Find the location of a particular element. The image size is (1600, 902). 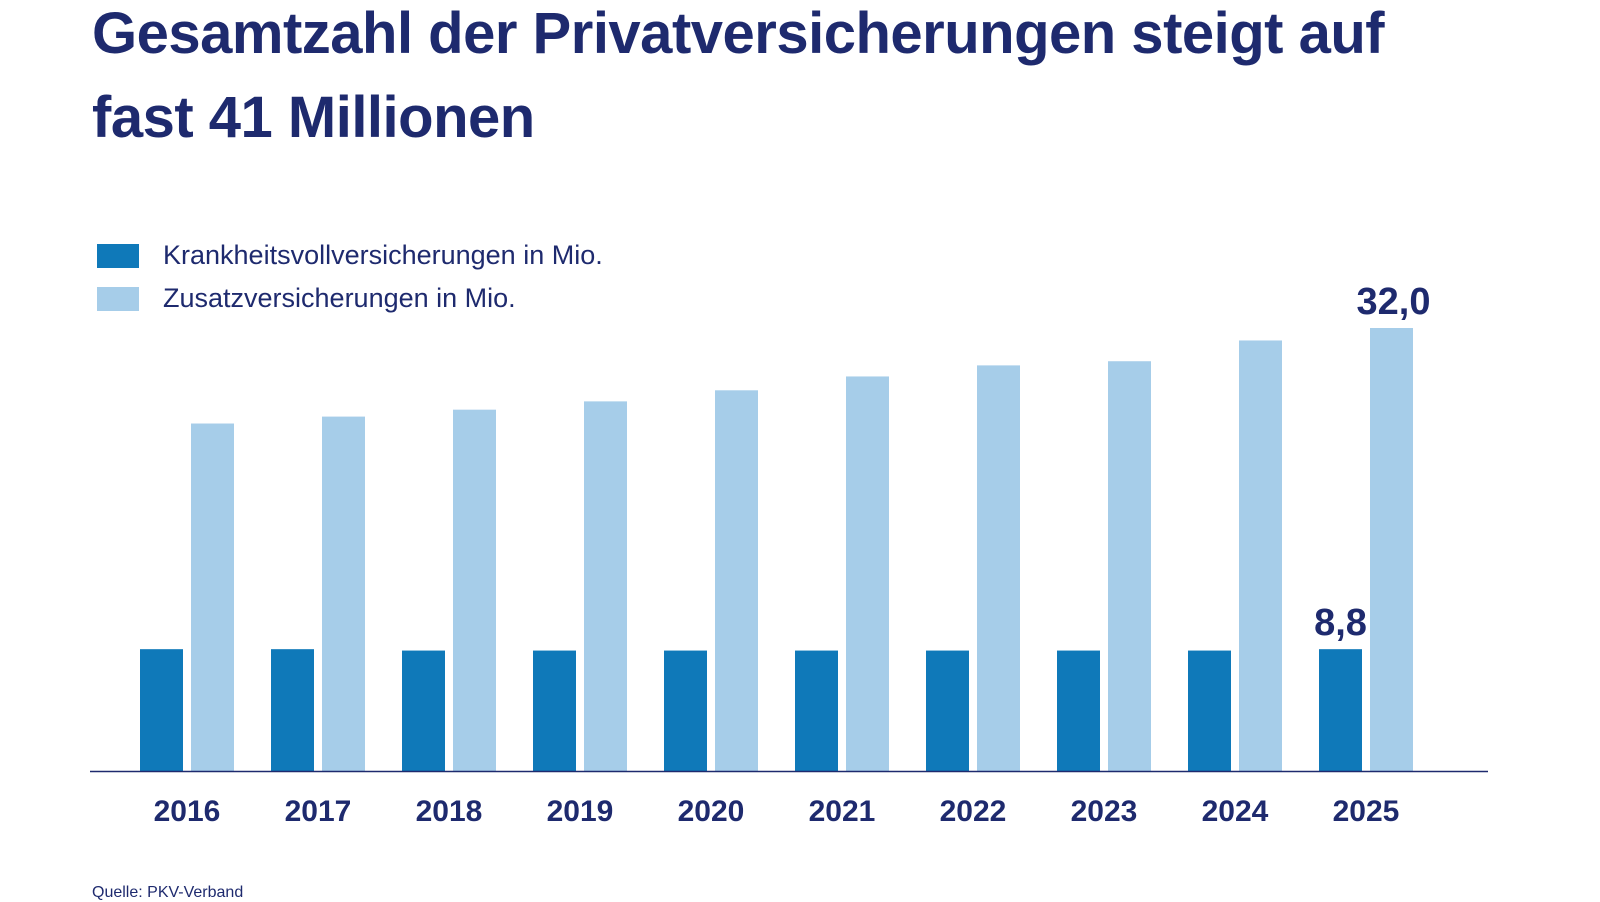

bar-zusatzversicherung-2025 is located at coordinates (1391, 549).